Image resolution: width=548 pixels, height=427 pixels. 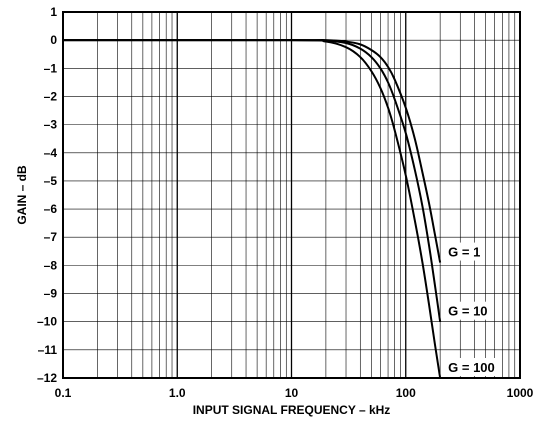 I want to click on y-tick-label: –6, so click(x=51, y=209).